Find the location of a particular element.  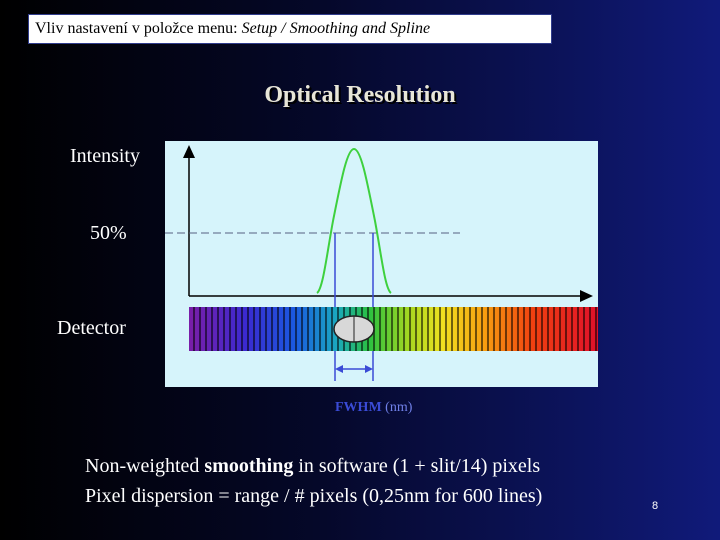

fwhm-arrow-left-head is located at coordinates (339, 369).